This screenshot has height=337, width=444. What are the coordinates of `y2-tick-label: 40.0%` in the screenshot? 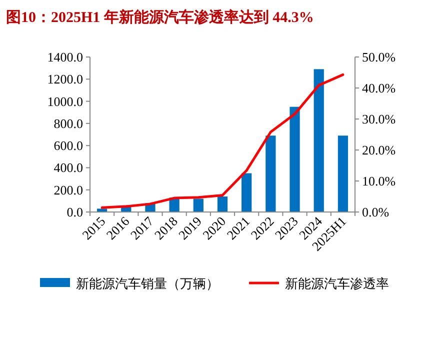 It's located at (379, 88).